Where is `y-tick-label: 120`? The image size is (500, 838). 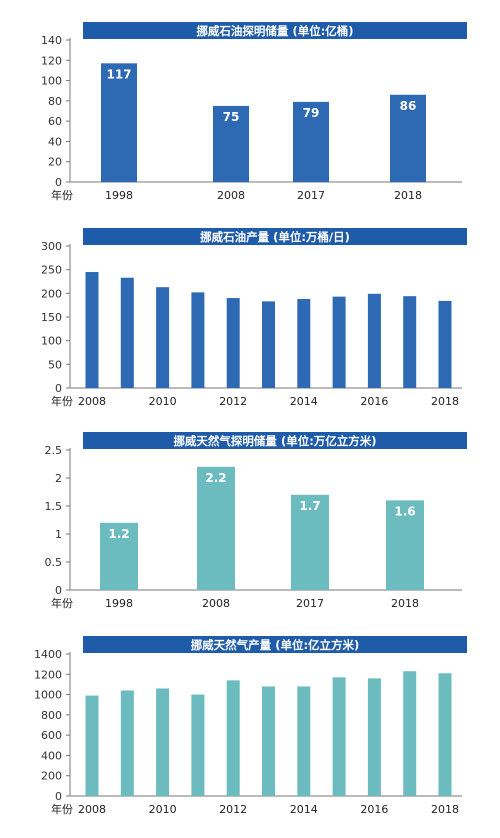 y-tick-label: 120 is located at coordinates (51, 60).